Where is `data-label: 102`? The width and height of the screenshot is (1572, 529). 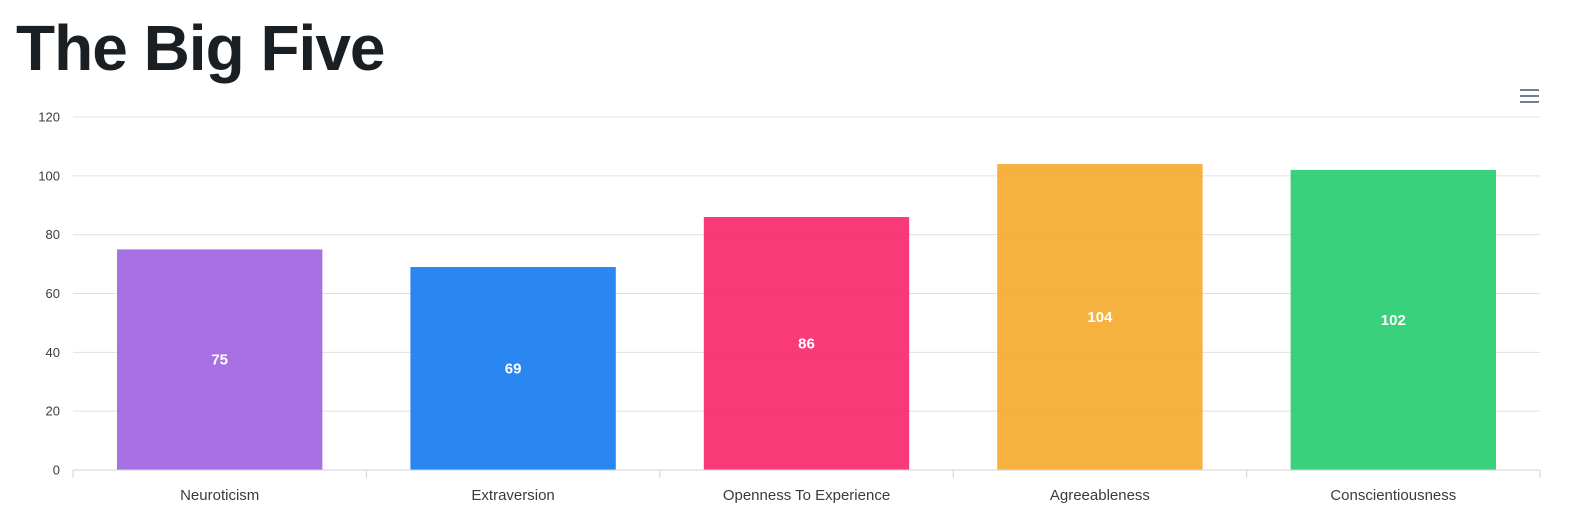 data-label: 102 is located at coordinates (1393, 320).